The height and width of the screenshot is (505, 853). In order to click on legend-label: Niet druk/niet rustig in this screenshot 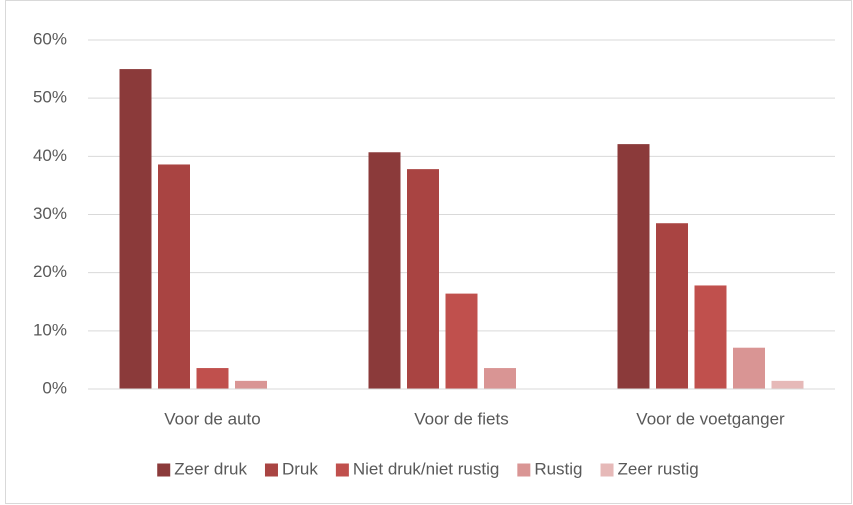, I will do `click(426, 468)`.